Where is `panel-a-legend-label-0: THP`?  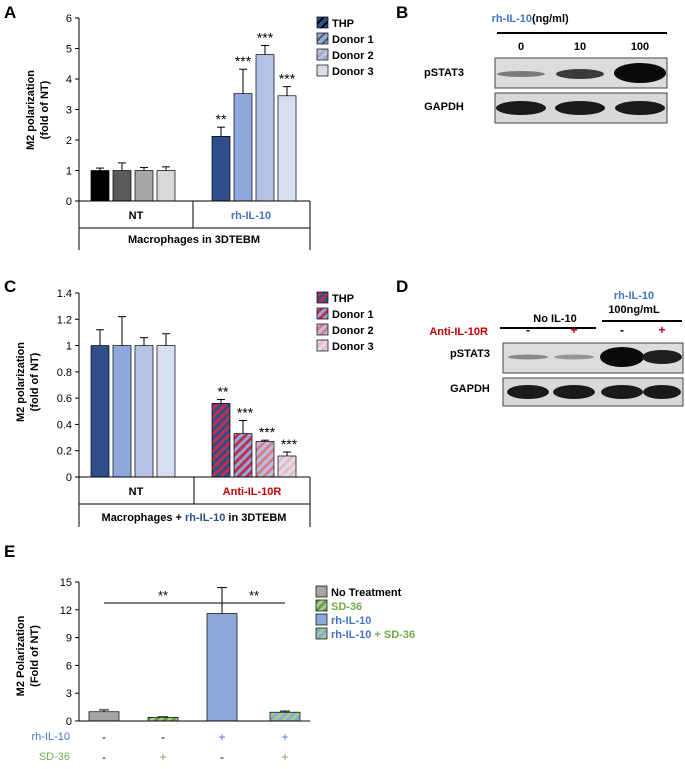
panel-a-legend-label-0: THP is located at coordinates (343, 24).